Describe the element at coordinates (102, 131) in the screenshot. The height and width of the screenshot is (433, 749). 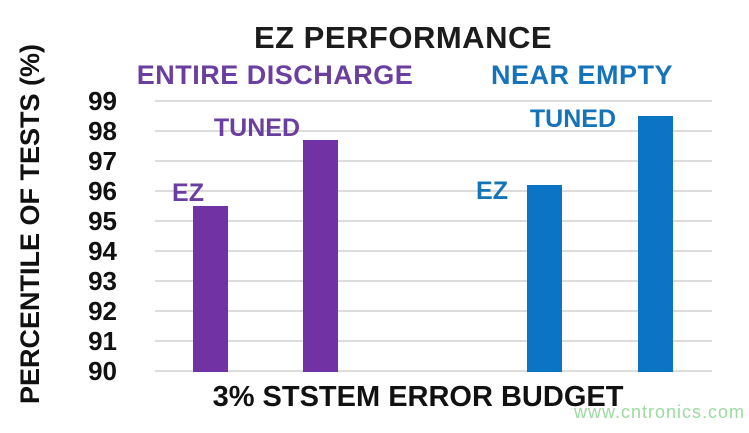
I see `y-tick-label-98: 98` at that location.